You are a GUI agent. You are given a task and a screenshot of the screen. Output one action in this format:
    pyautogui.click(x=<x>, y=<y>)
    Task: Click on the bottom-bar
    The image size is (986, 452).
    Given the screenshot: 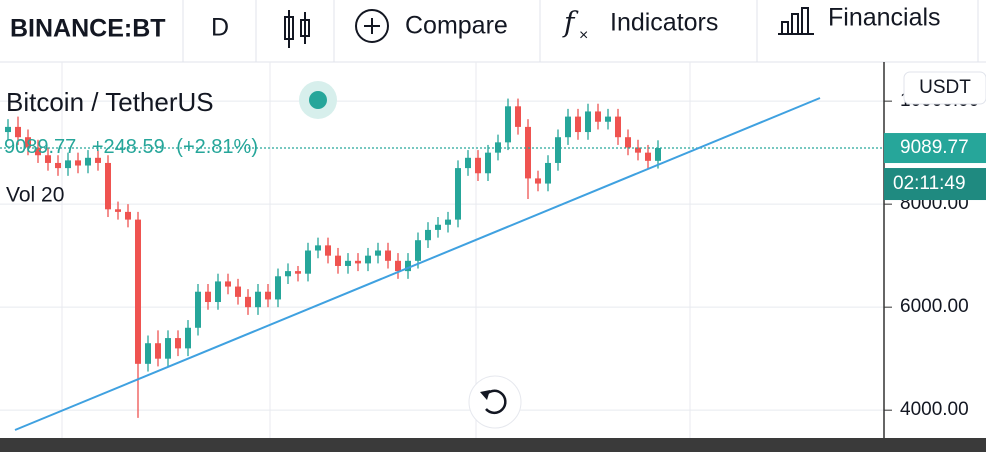 What is the action you would take?
    pyautogui.click(x=493, y=445)
    